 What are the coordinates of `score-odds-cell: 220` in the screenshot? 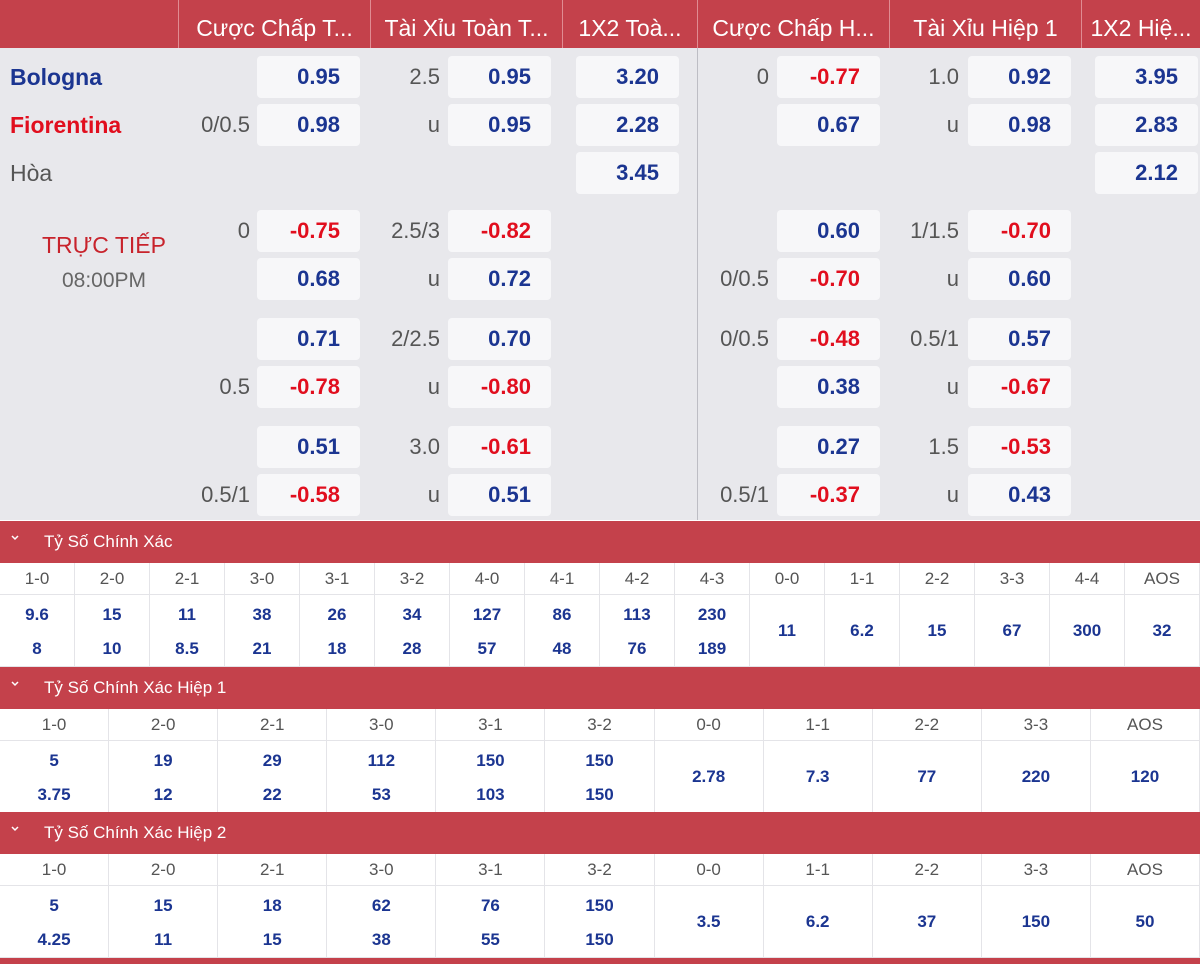 It's located at (1036, 776).